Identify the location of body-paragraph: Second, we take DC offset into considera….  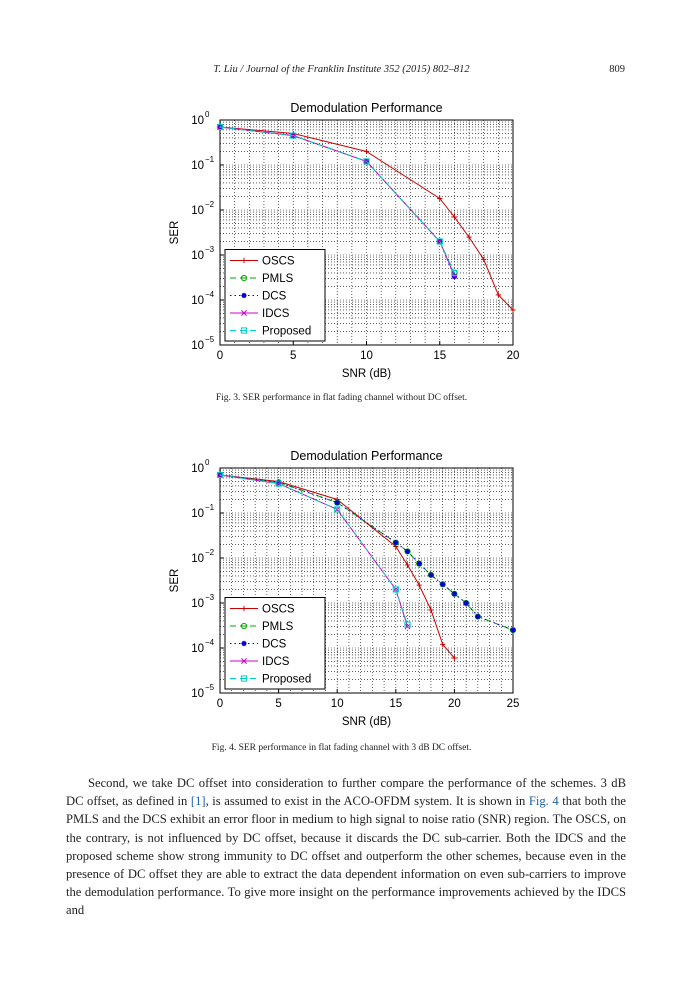
(346, 847).